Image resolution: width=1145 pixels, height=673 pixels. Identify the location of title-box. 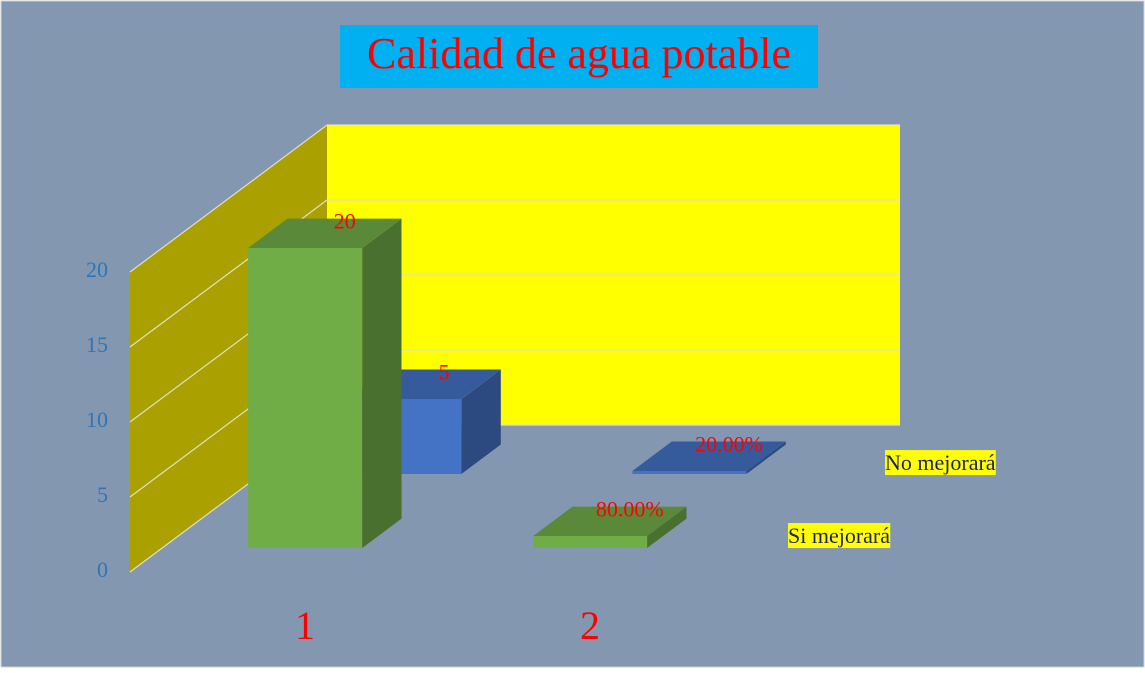
(579, 56).